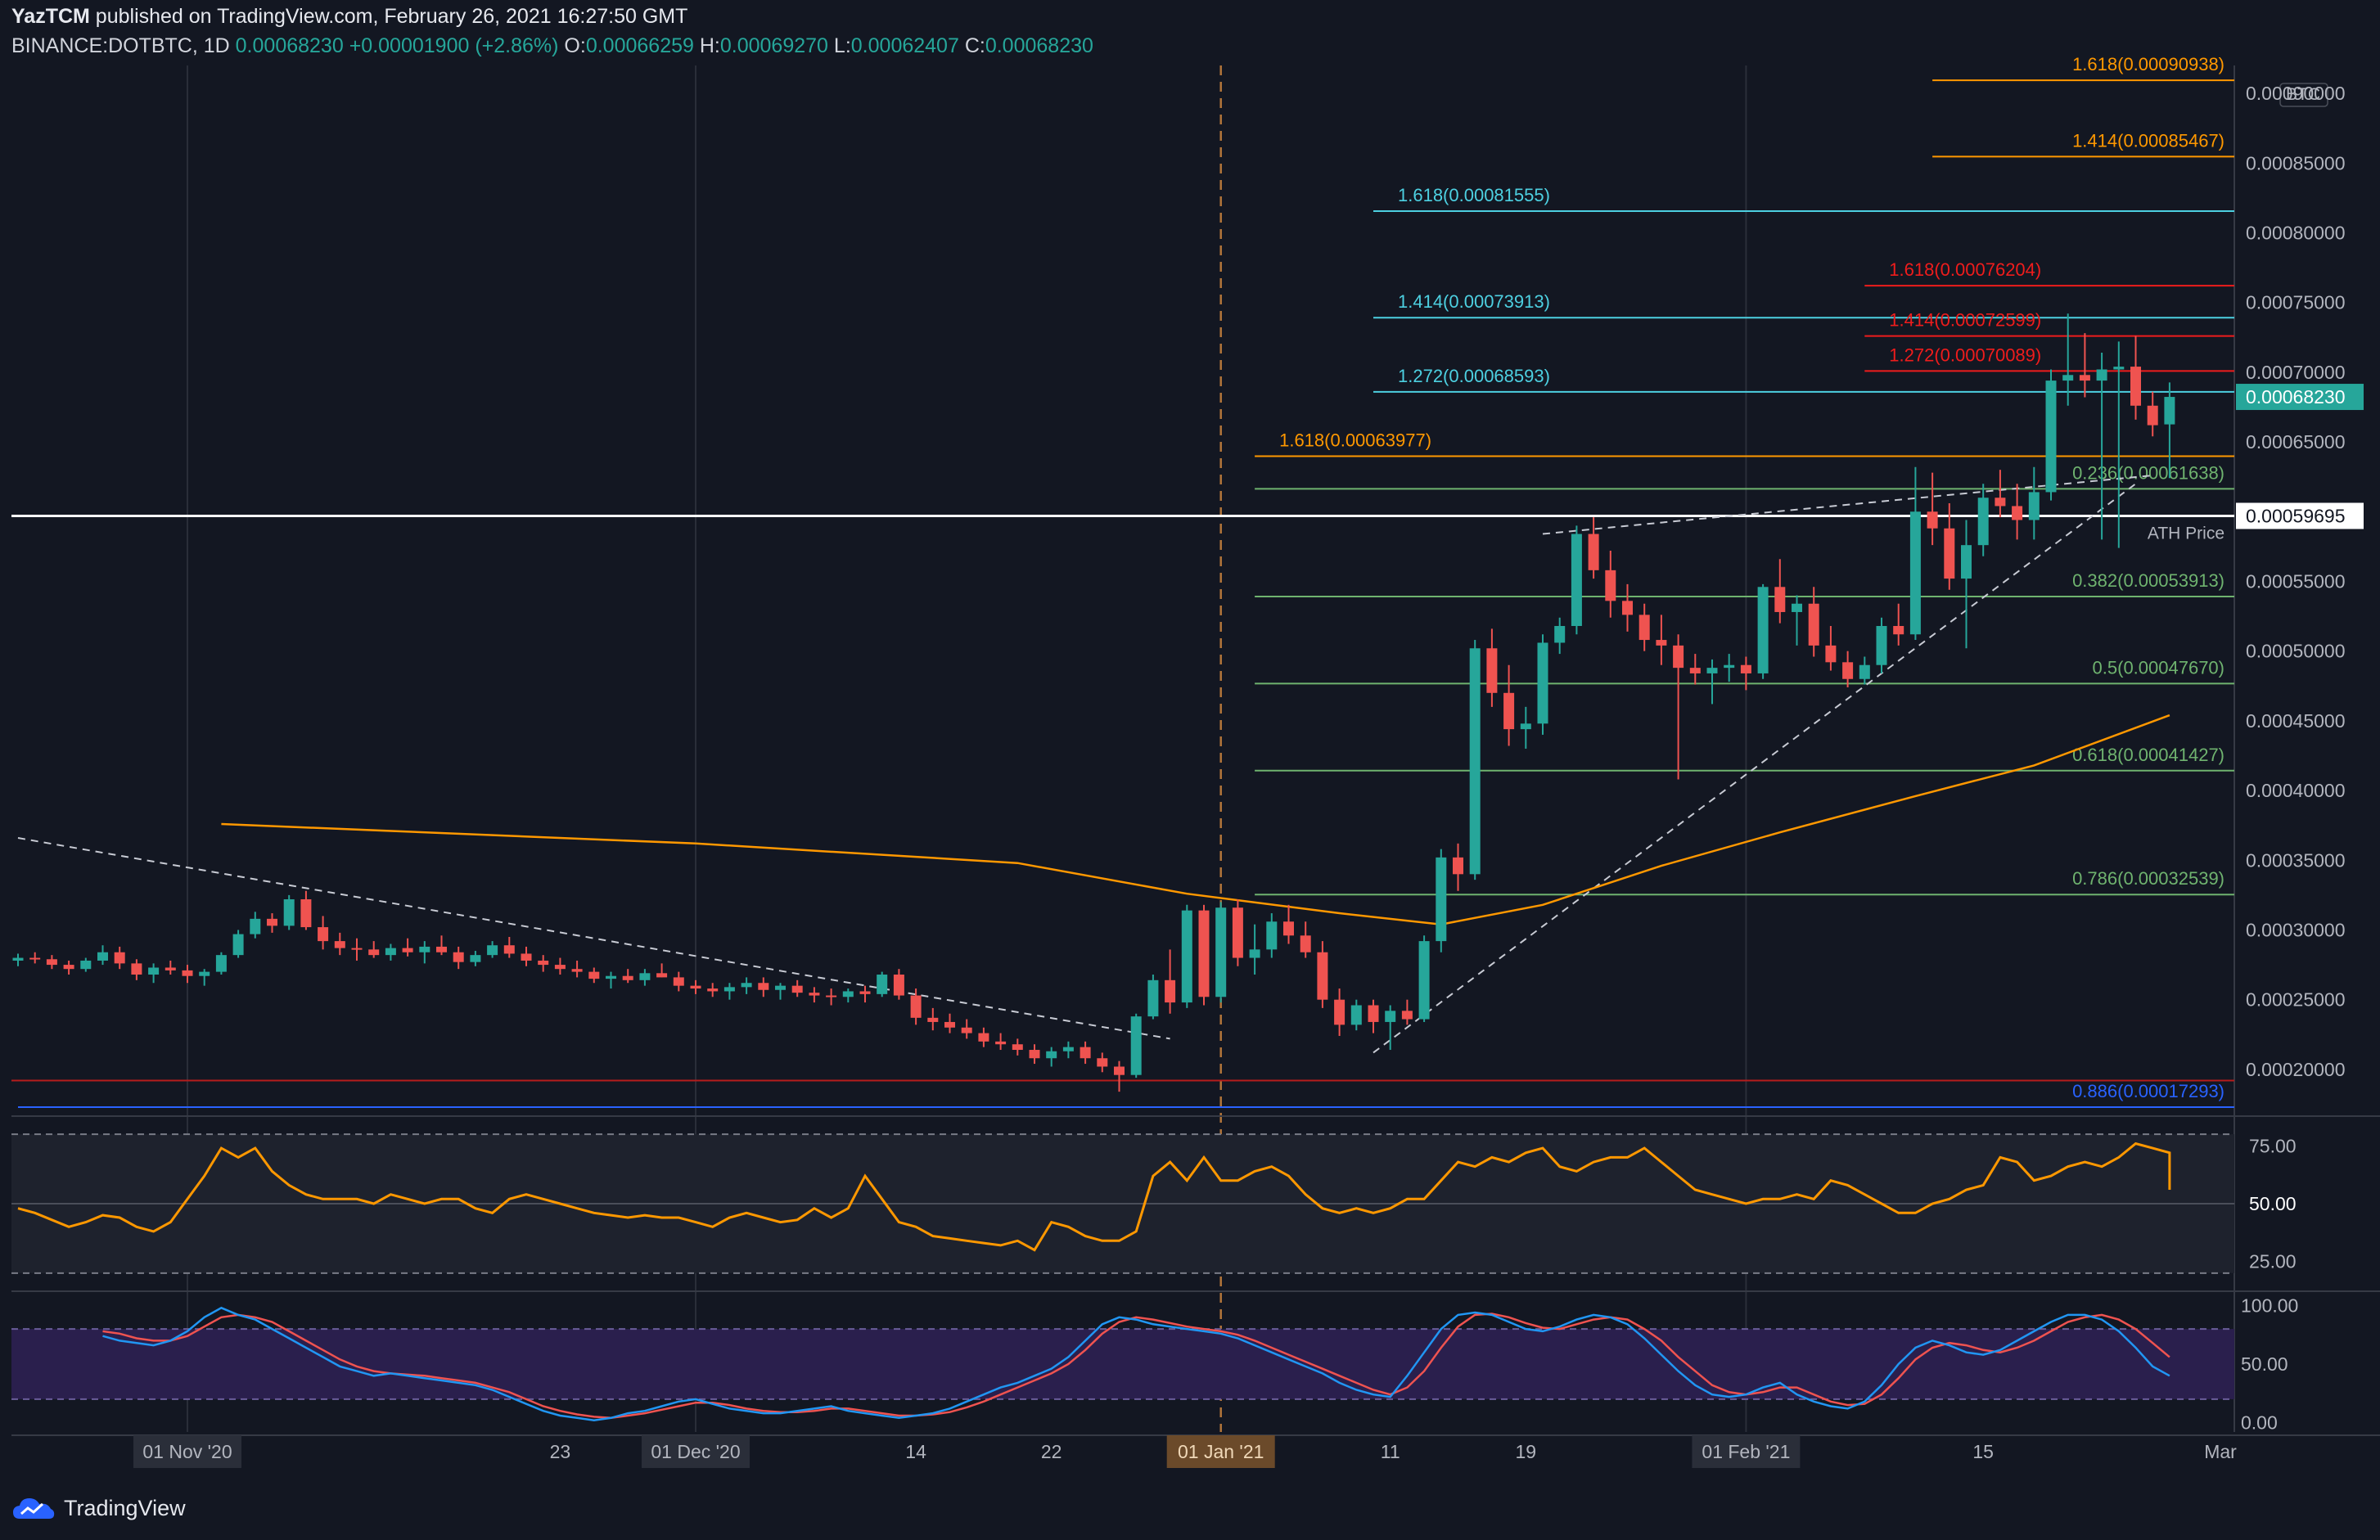 Image resolution: width=2380 pixels, height=1540 pixels. I want to click on trendline, so click(1847, 504).